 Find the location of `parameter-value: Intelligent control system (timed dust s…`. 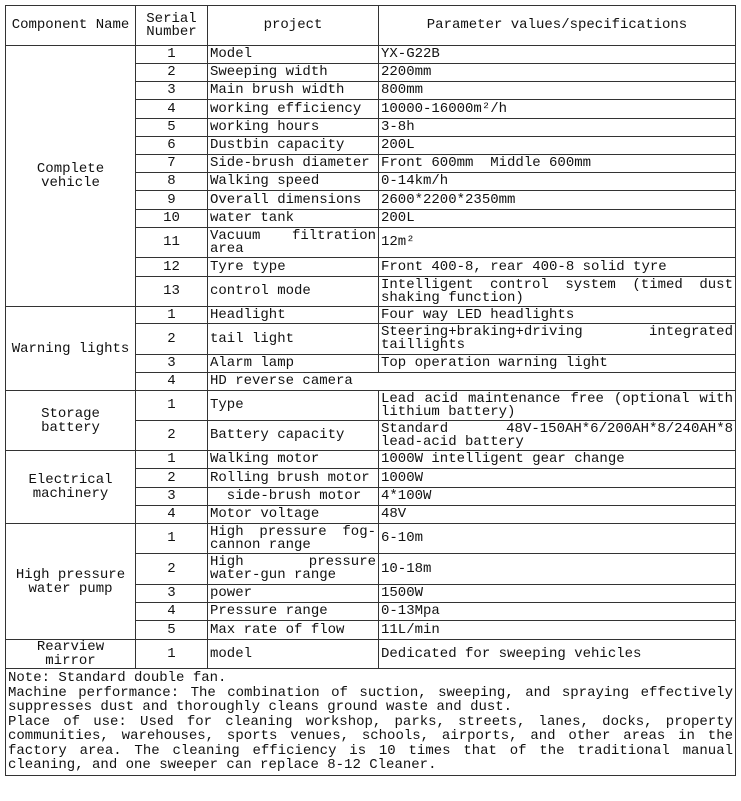

parameter-value: Intelligent control system (timed dust s… is located at coordinates (557, 291).